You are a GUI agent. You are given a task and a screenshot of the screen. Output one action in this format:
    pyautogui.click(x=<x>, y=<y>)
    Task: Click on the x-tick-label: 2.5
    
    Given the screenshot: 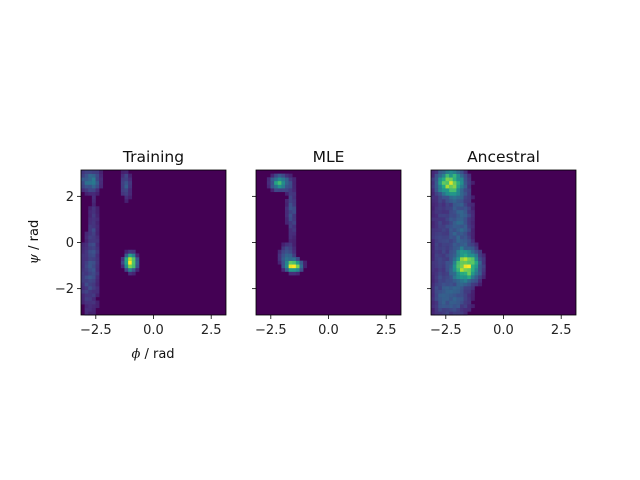 What is the action you would take?
    pyautogui.click(x=561, y=330)
    